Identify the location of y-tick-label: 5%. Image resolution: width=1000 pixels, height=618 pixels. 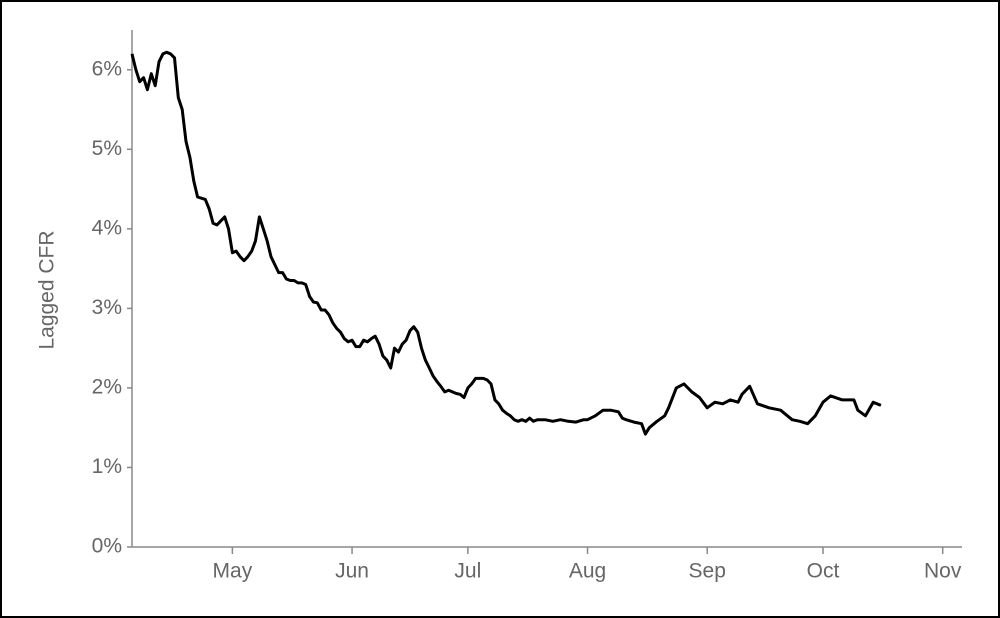
(107, 148).